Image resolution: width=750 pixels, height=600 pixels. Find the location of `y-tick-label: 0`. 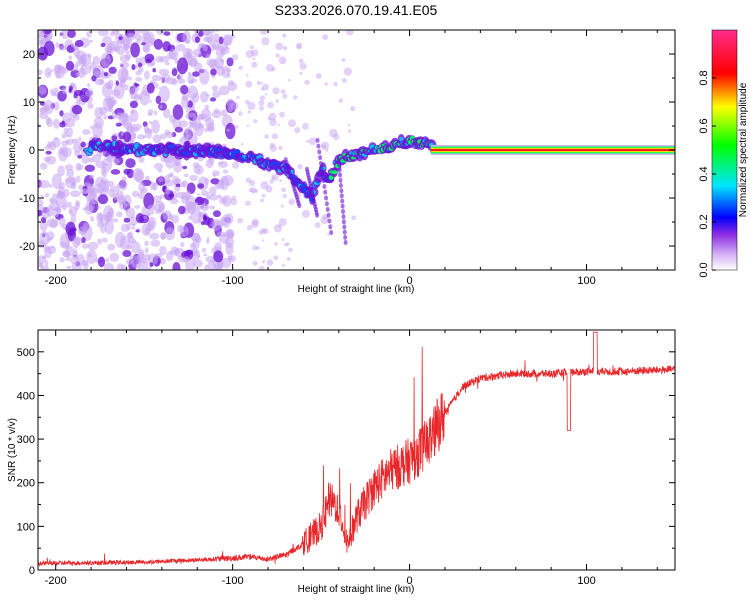

y-tick-label: 0 is located at coordinates (32, 151).